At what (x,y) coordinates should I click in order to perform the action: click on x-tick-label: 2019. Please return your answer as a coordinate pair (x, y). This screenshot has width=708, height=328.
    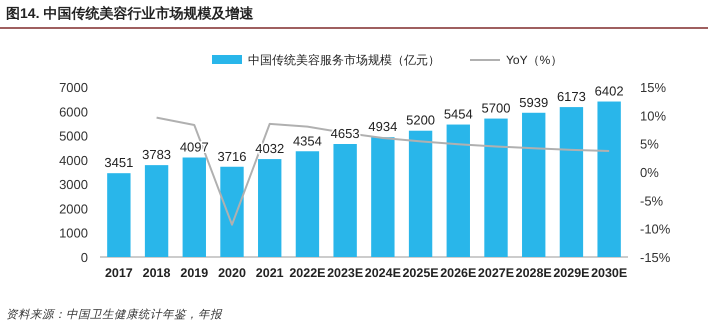
    Looking at the image, I should click on (194, 273).